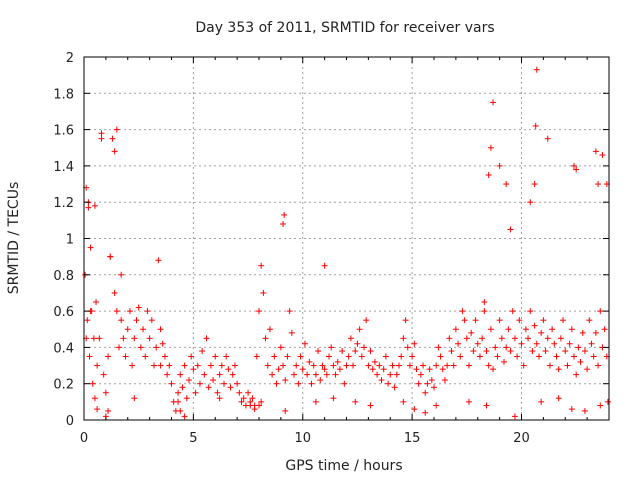  Describe the element at coordinates (63, 348) in the screenshot. I see `y-tick-label: 0.4` at that location.